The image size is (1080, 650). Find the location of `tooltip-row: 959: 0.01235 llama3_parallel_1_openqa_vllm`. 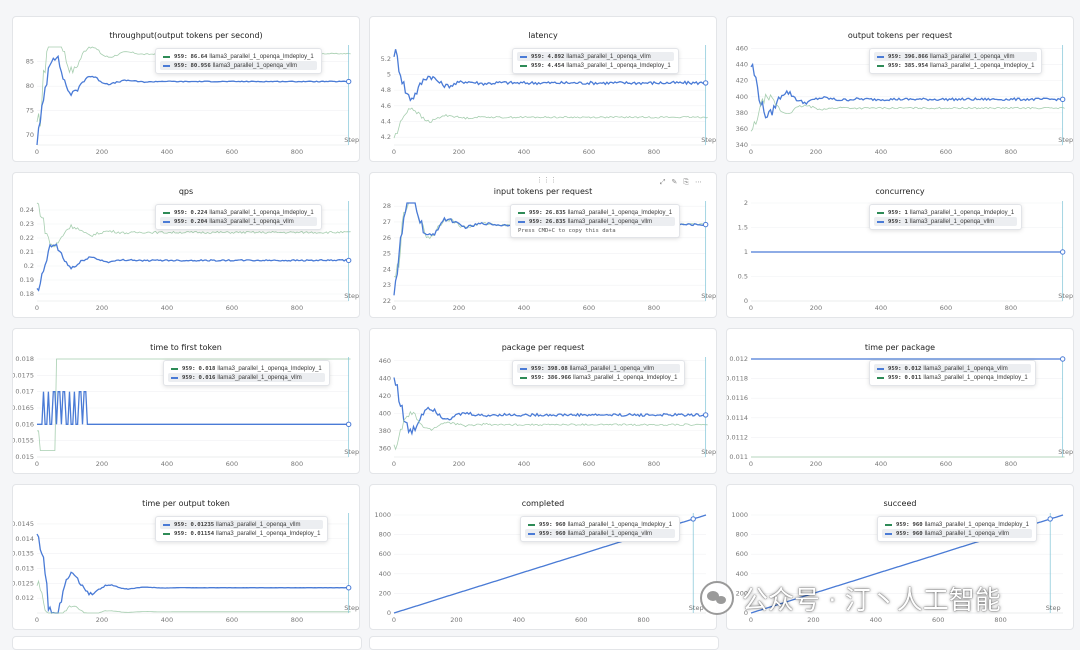

tooltip-row: 959: 0.01235 llama3_parallel_1_openqa_vllm is located at coordinates (242, 524).